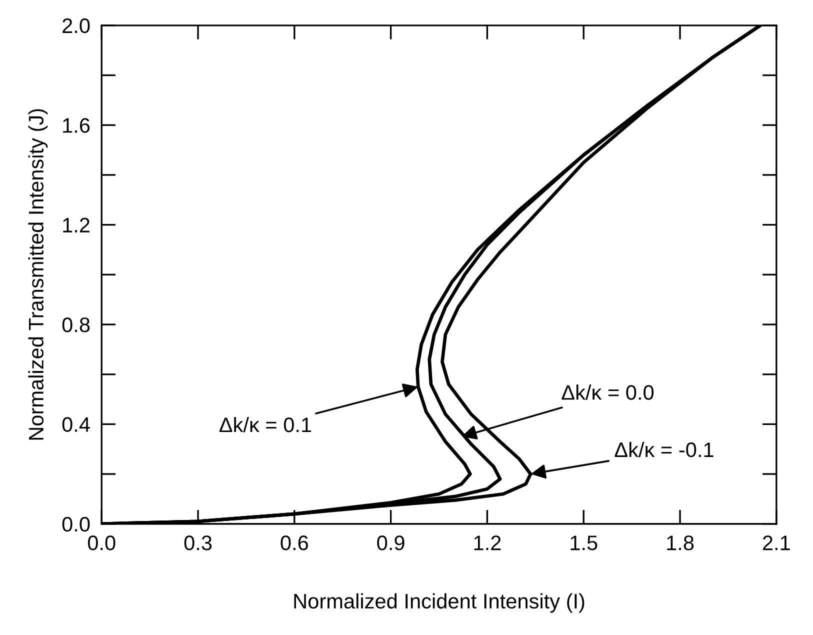 The width and height of the screenshot is (813, 635). What do you see at coordinates (584, 543) in the screenshot?
I see `x-tick-label: 1.5` at bounding box center [584, 543].